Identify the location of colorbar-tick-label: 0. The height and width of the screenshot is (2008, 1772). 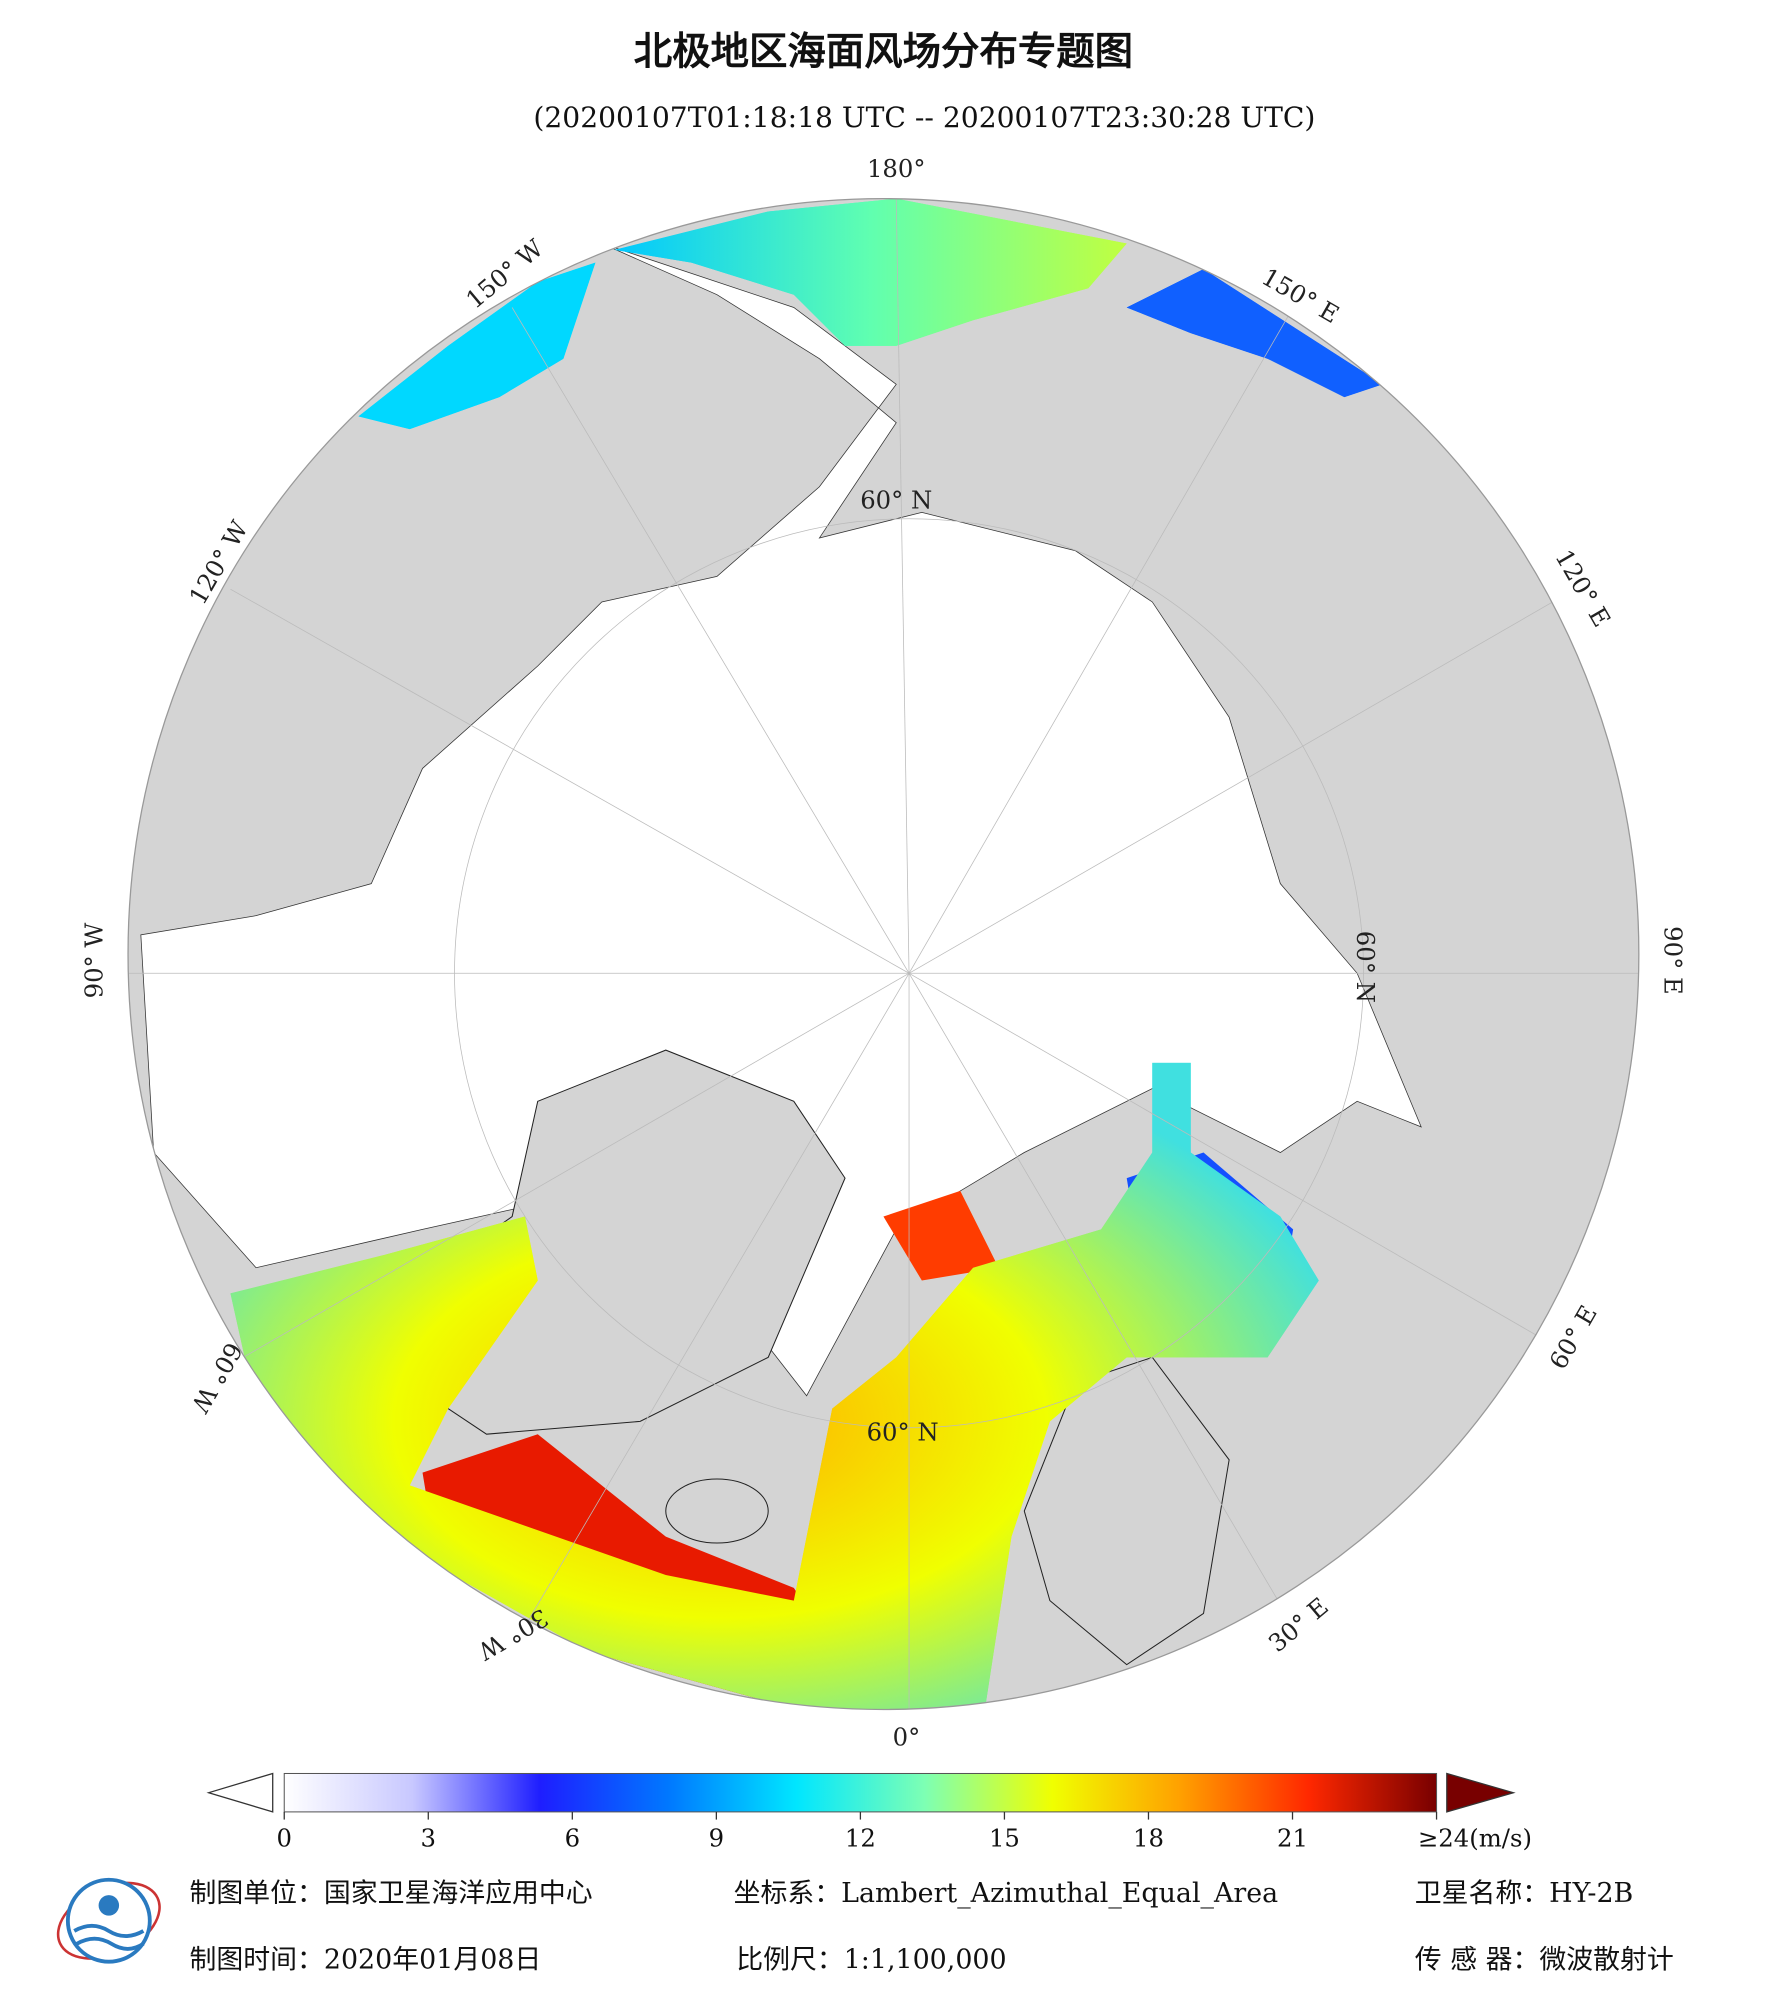
(284, 1838).